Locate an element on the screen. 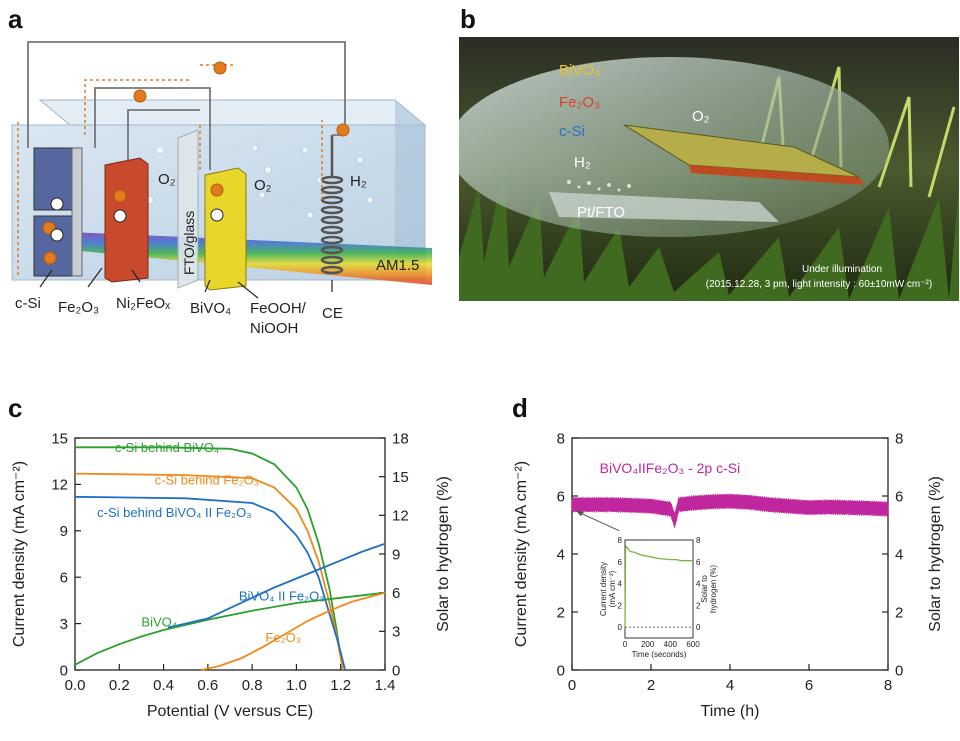 The width and height of the screenshot is (960, 741). electron-symbols is located at coordinates (196, 163).